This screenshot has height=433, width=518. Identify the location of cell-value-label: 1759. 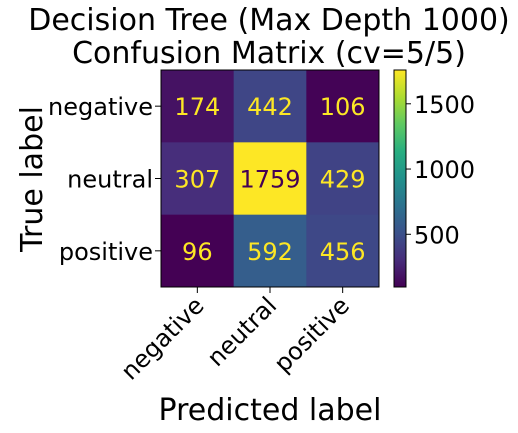
(269, 180).